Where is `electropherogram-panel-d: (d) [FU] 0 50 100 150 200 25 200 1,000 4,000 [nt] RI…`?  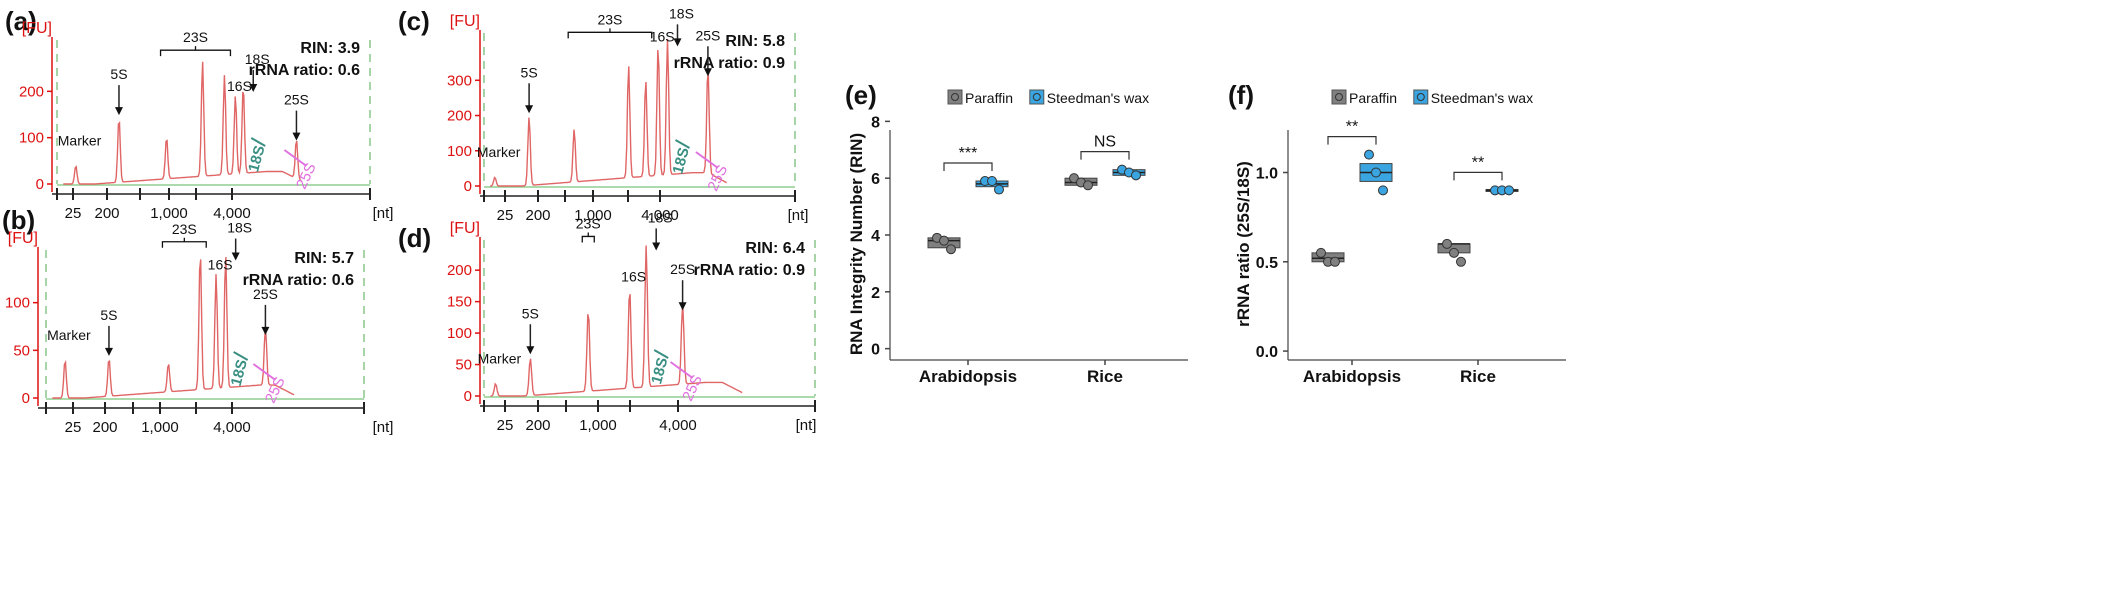 electropherogram-panel-d: (d) [FU] 0 50 100 150 200 25 200 1,000 4,000 [nt] RI… is located at coordinates (607, 321).